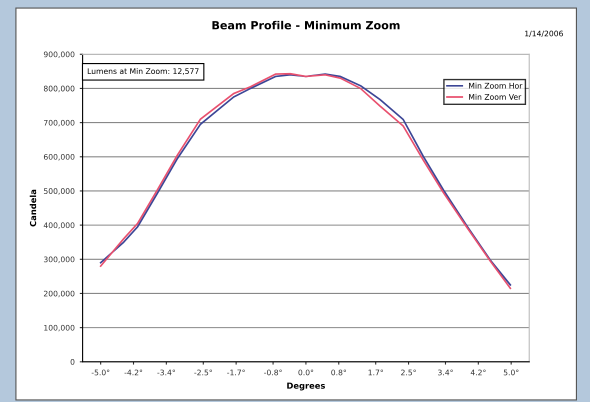 Image resolution: width=590 pixels, height=402 pixels. What do you see at coordinates (33, 208) in the screenshot?
I see `y-axis-title: Candela` at bounding box center [33, 208].